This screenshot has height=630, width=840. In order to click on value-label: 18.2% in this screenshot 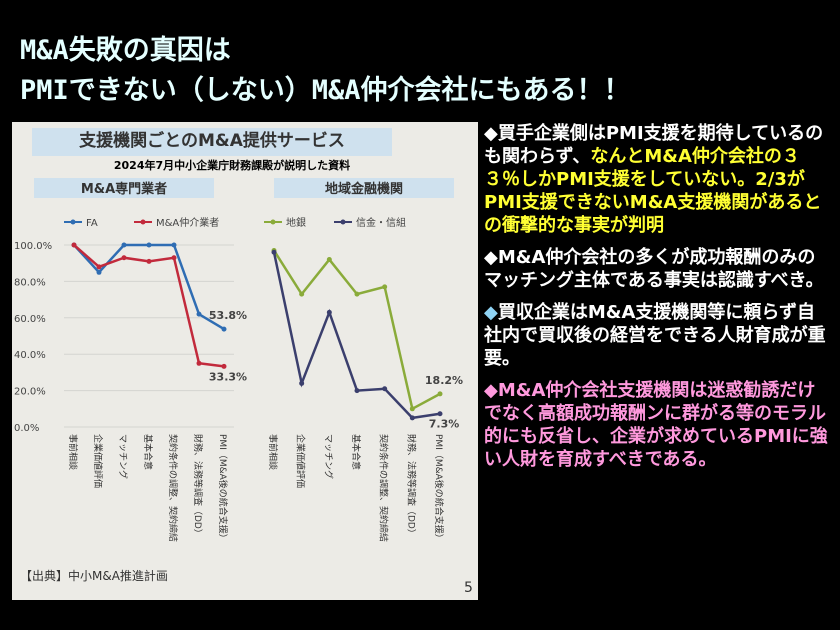, I will do `click(444, 380)`.